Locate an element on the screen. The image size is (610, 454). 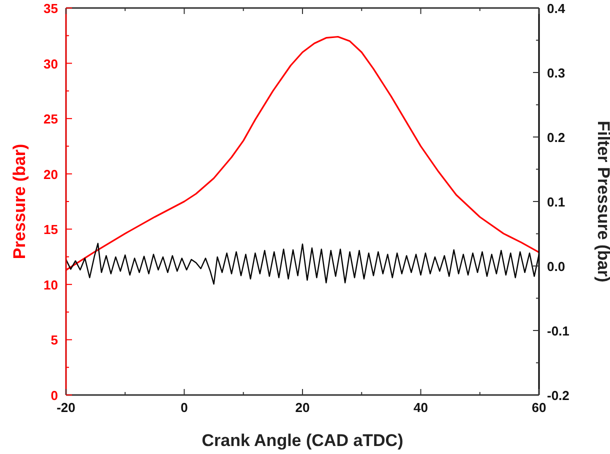
x-axis-title: Crank Angle (CAD aTDC) is located at coordinates (303, 440).